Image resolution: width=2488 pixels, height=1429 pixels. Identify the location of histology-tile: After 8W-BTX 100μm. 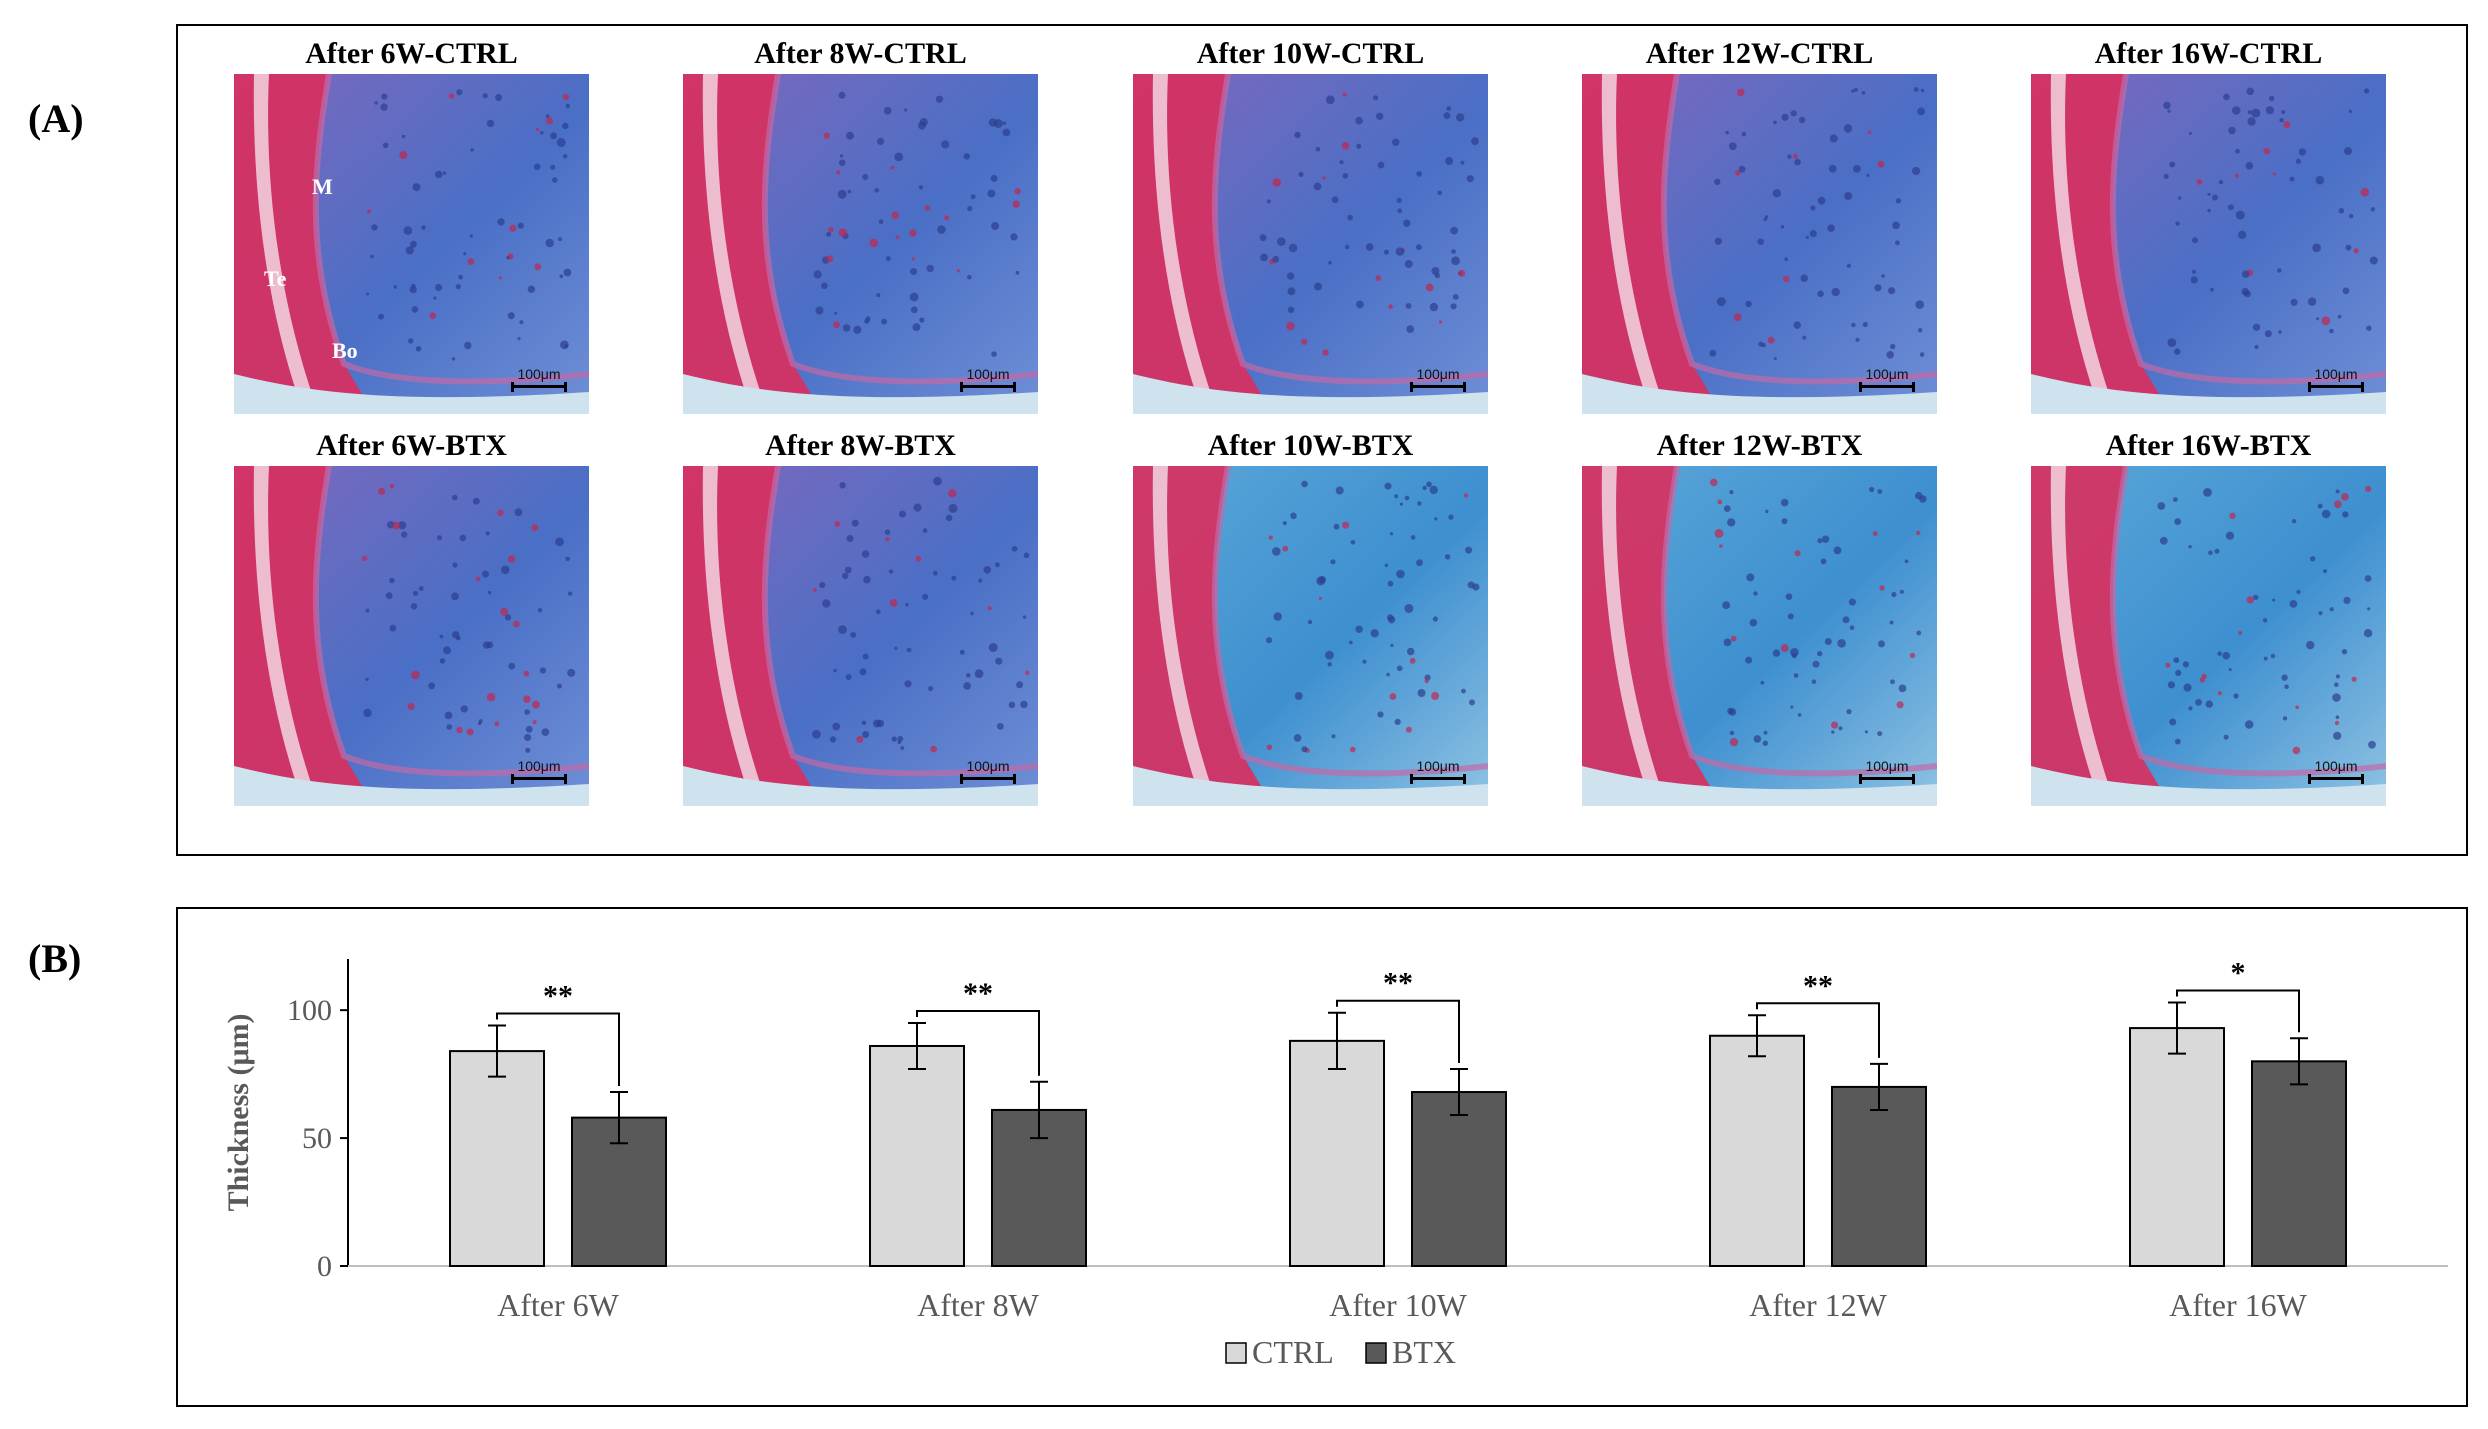
(860, 616).